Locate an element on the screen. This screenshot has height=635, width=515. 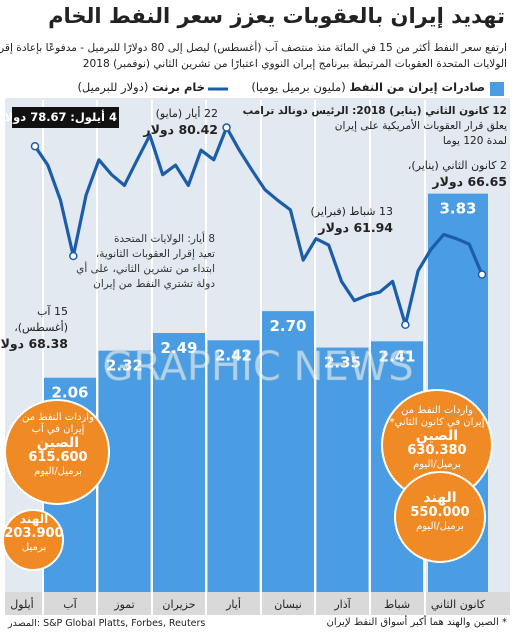
bar-value-label: 3.83 is located at coordinates (457, 209).